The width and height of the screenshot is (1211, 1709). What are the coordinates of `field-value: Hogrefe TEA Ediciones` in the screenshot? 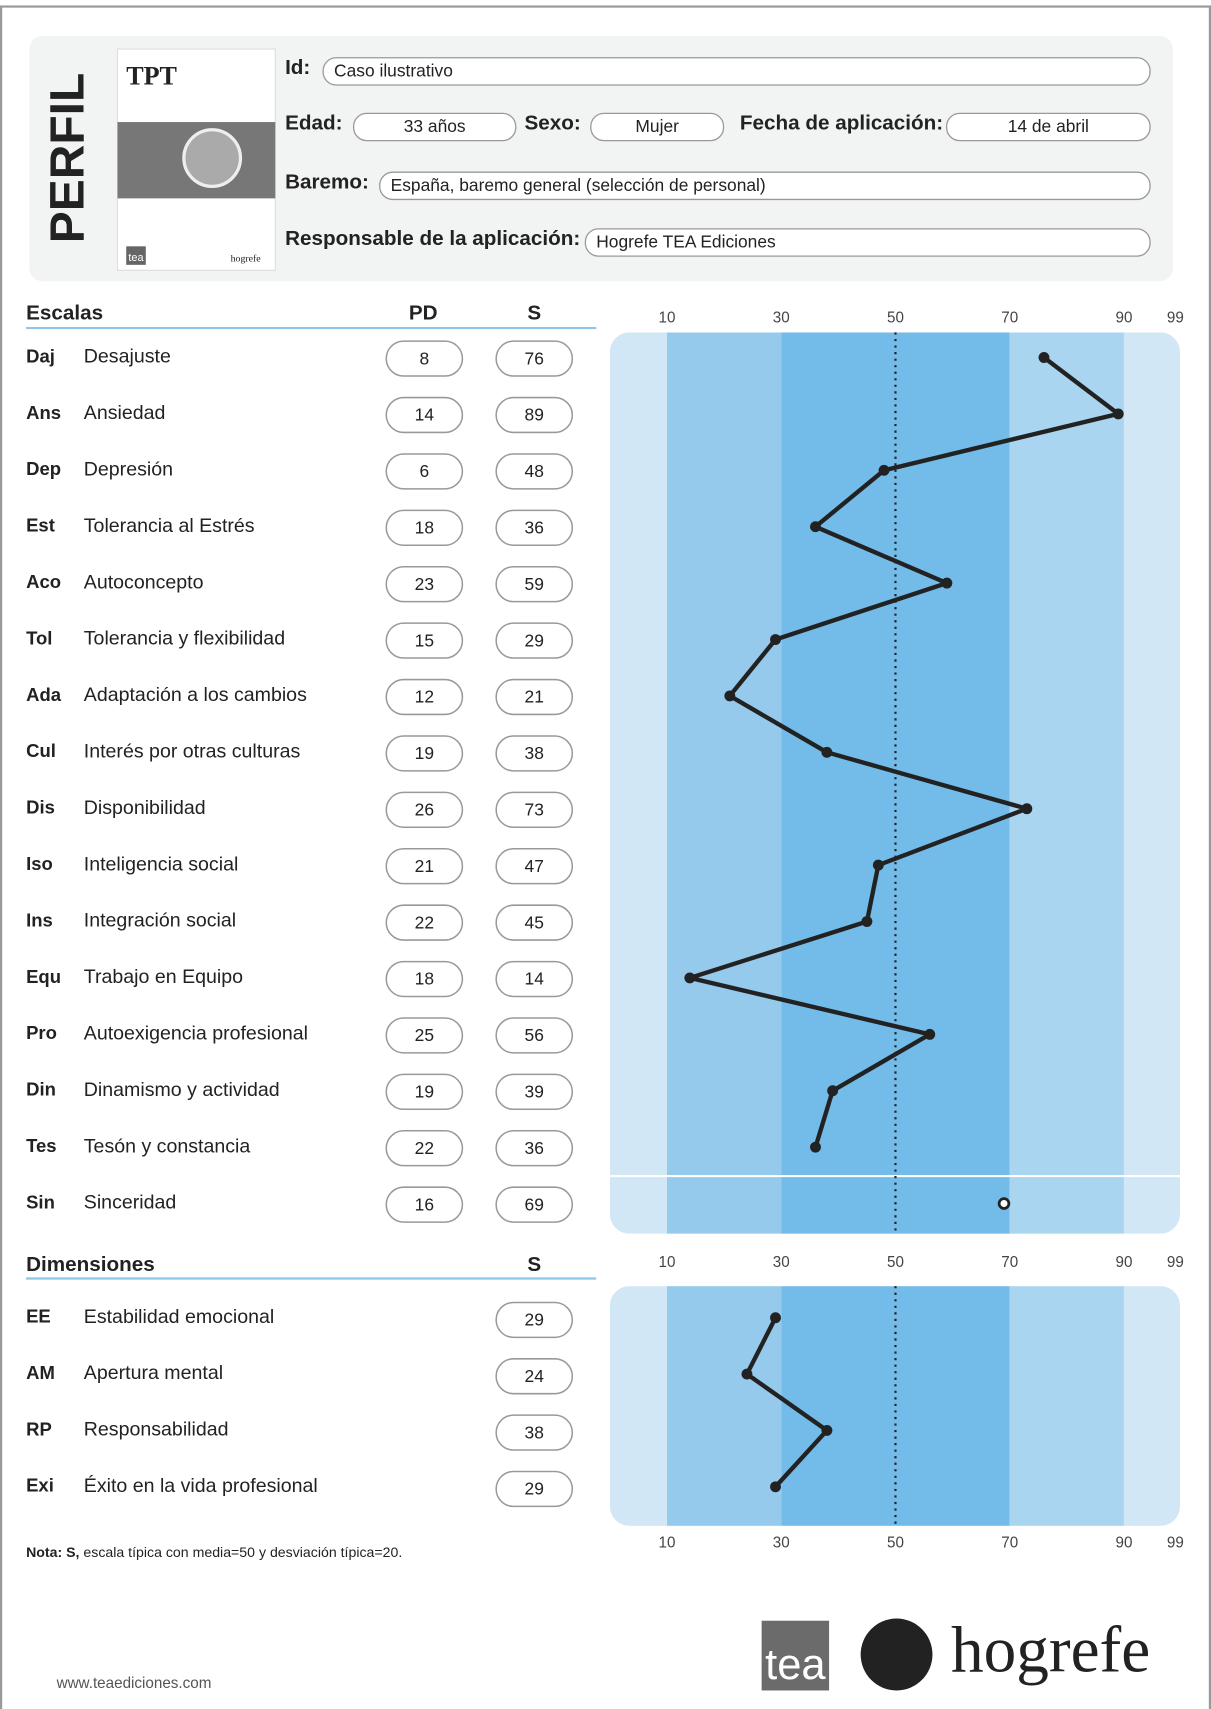 It's located at (686, 242).